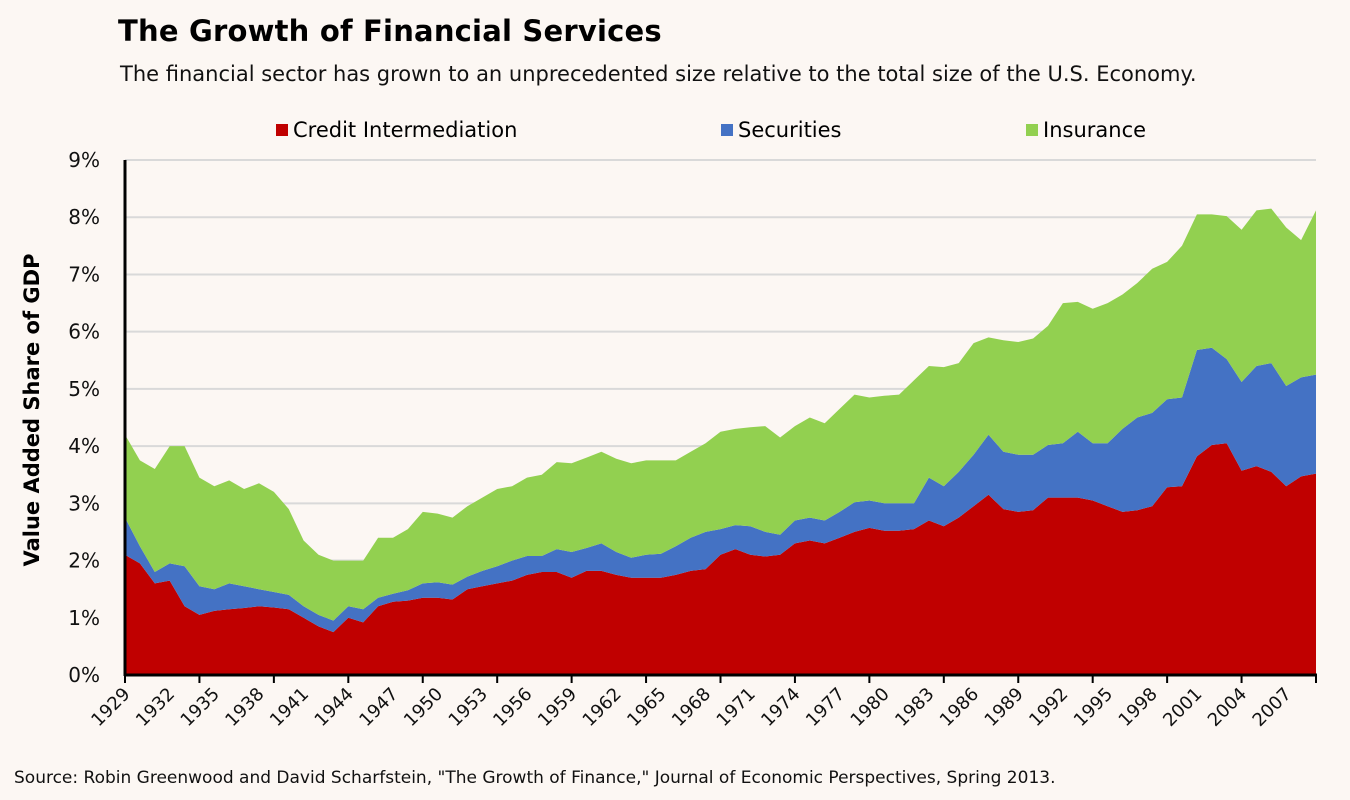 Image resolution: width=1350 pixels, height=800 pixels. What do you see at coordinates (557, 707) in the screenshot?
I see `x-tick-label: 1959` at bounding box center [557, 707].